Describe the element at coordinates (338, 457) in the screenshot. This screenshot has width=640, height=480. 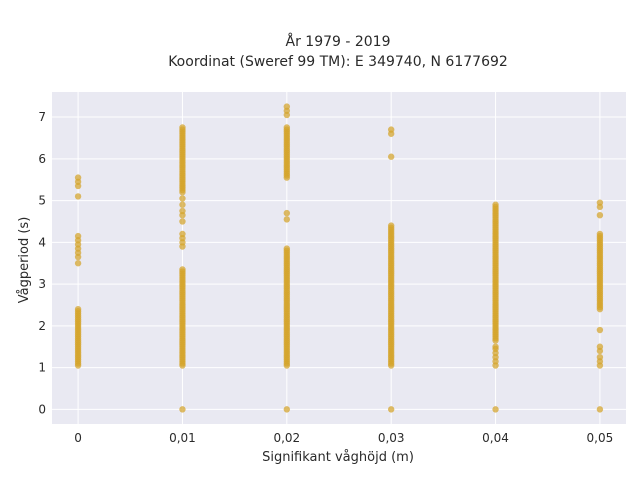
I see `x-axis-title: Signifikant våghöjd (m)` at that location.